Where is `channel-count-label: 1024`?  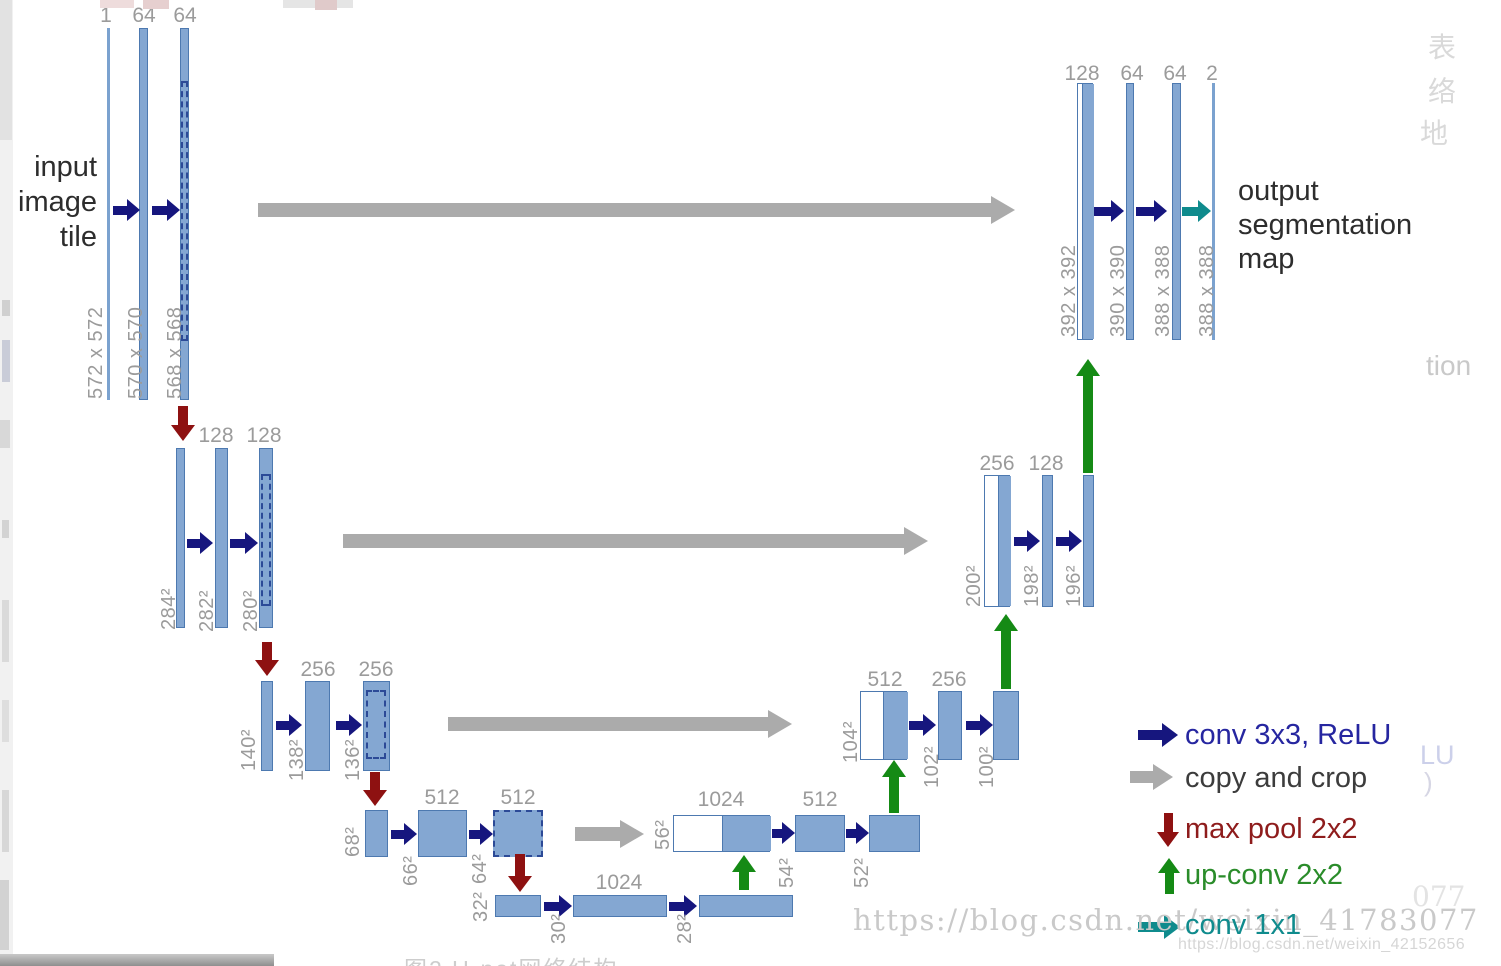 channel-count-label: 1024 is located at coordinates (721, 799).